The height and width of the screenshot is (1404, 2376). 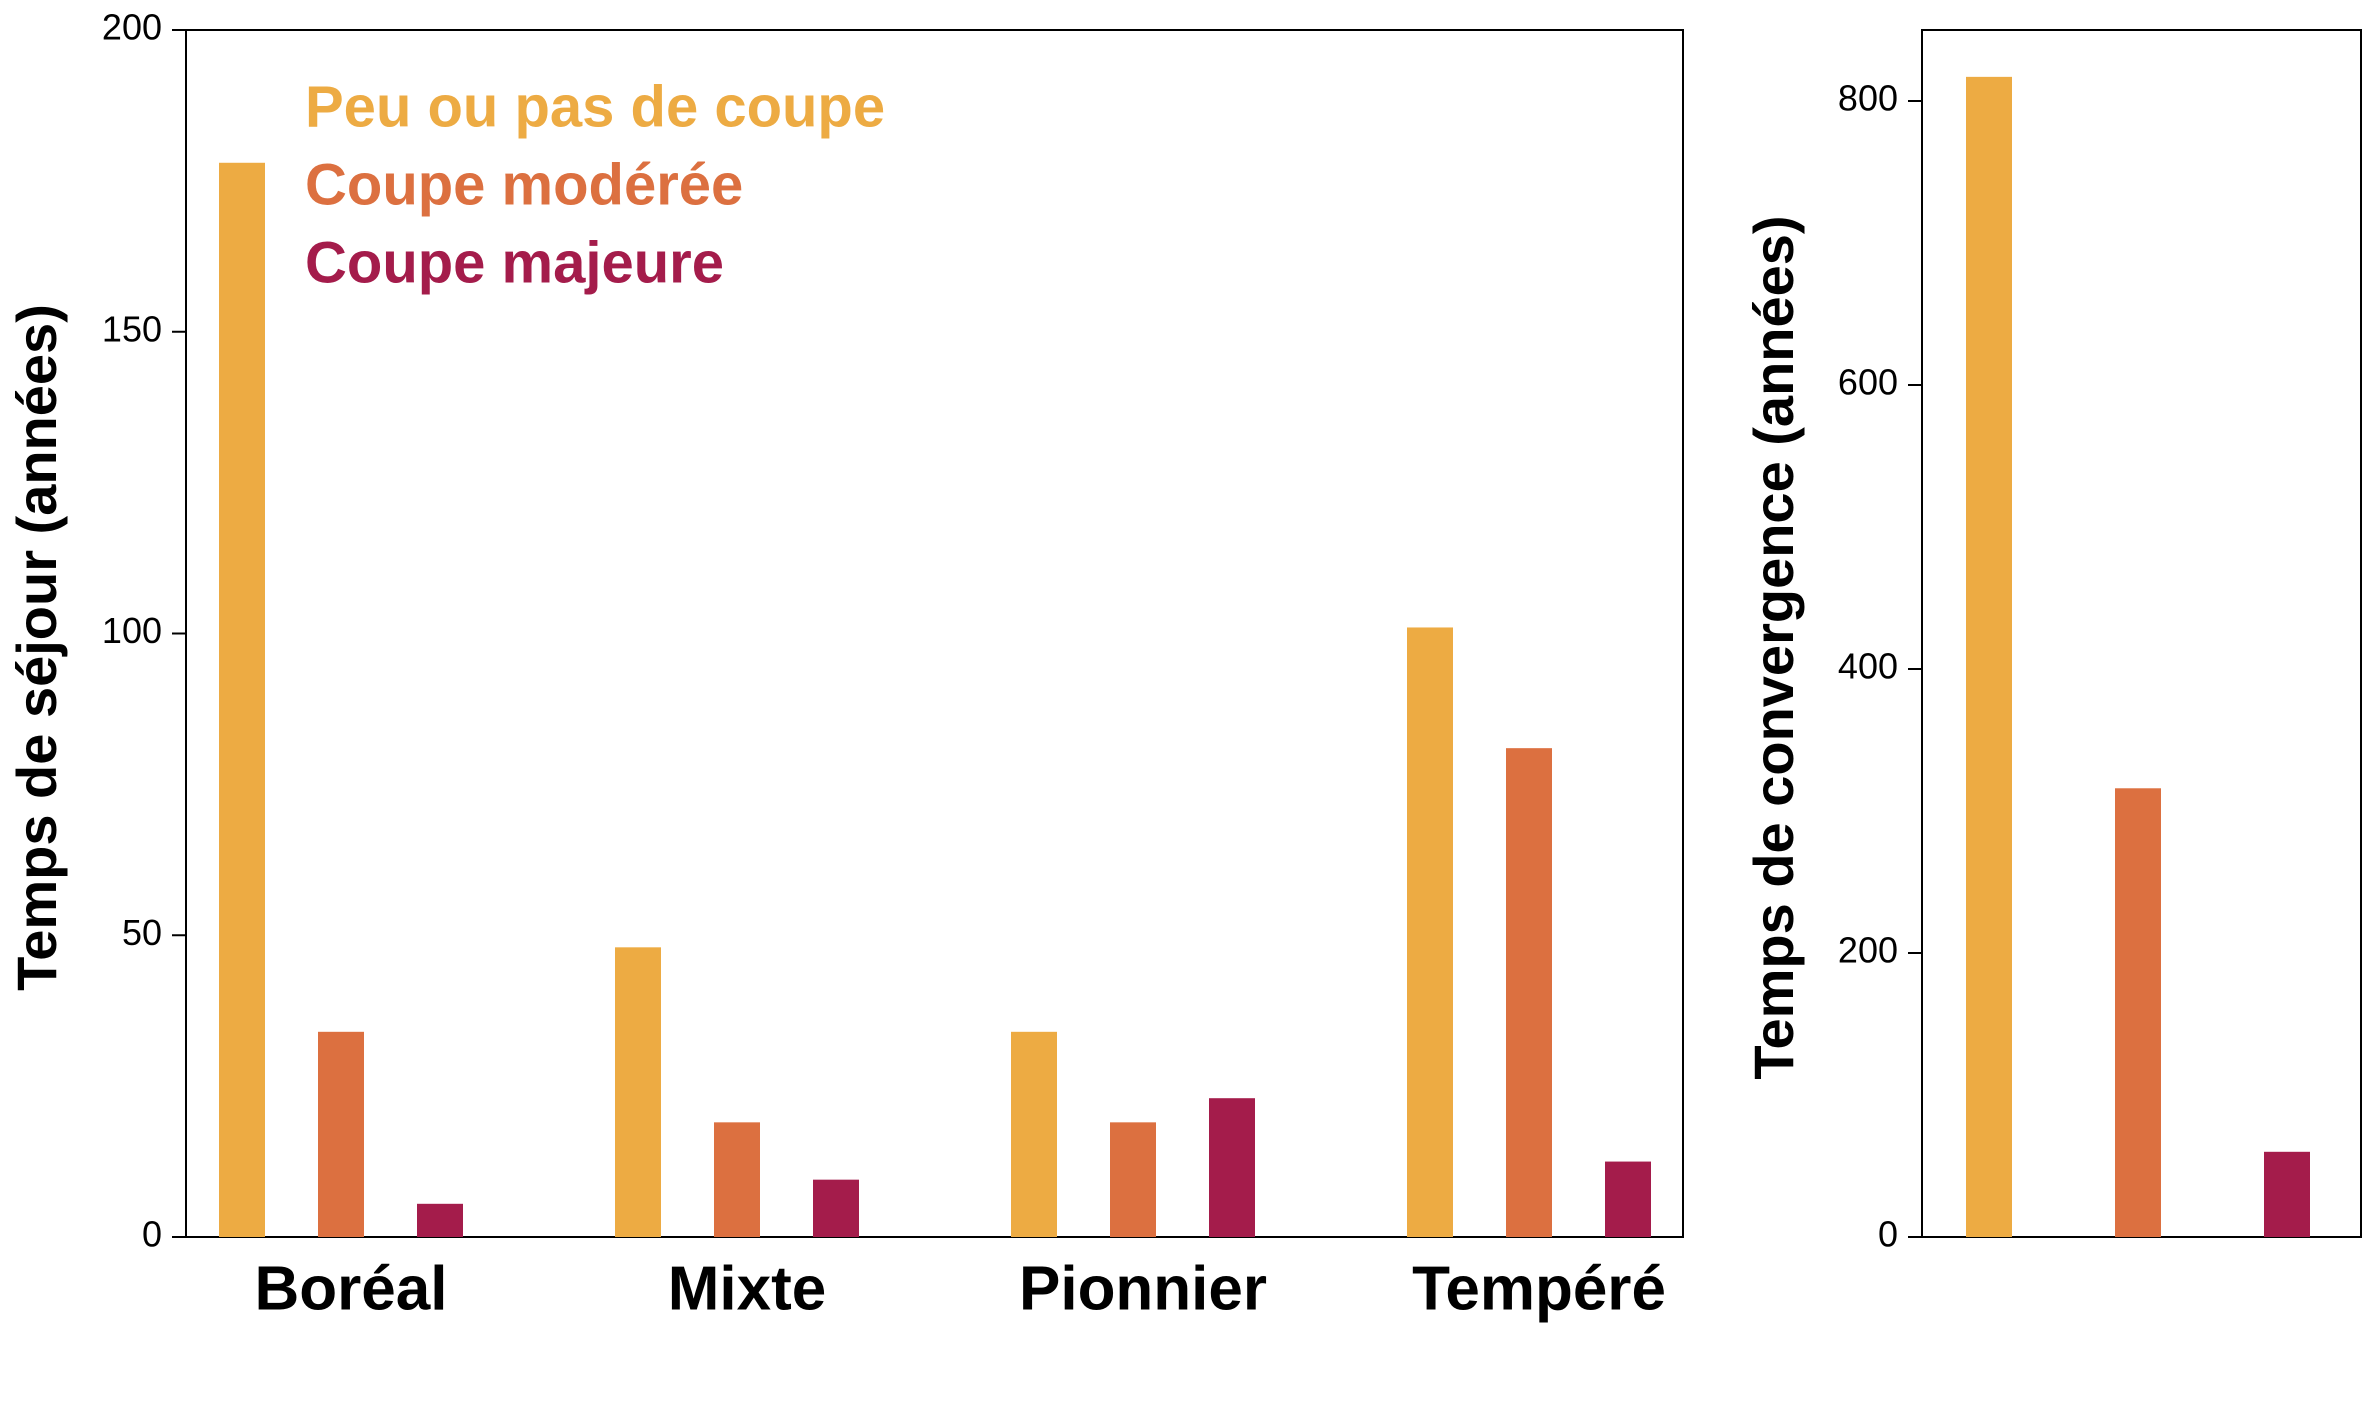 I want to click on y-tick-label: 50, so click(x=142, y=932).